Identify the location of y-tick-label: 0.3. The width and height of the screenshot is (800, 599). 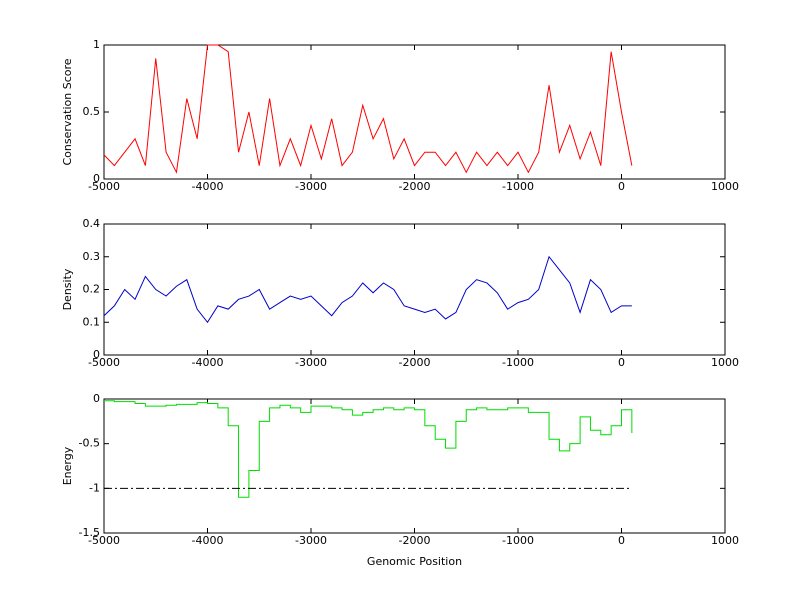
(92, 256).